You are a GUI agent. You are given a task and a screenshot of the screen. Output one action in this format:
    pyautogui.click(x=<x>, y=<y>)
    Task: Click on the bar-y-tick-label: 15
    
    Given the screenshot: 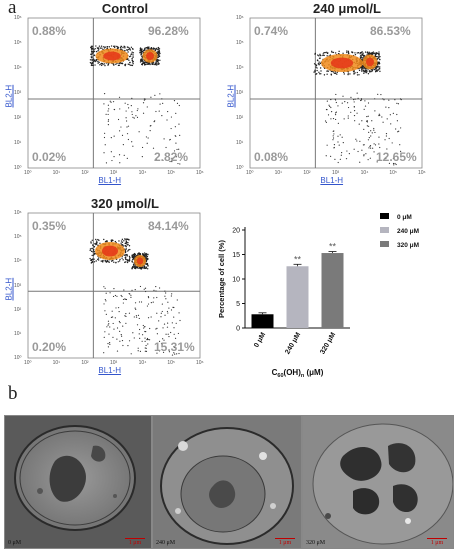 What is the action you would take?
    pyautogui.click(x=236, y=255)
    